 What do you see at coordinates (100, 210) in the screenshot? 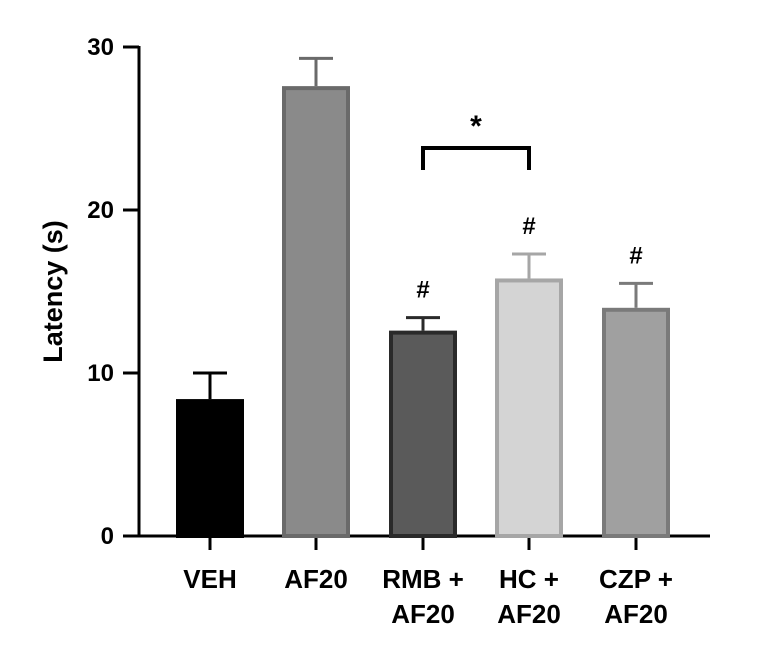
I see `y-tick-label-2: 20` at bounding box center [100, 210].